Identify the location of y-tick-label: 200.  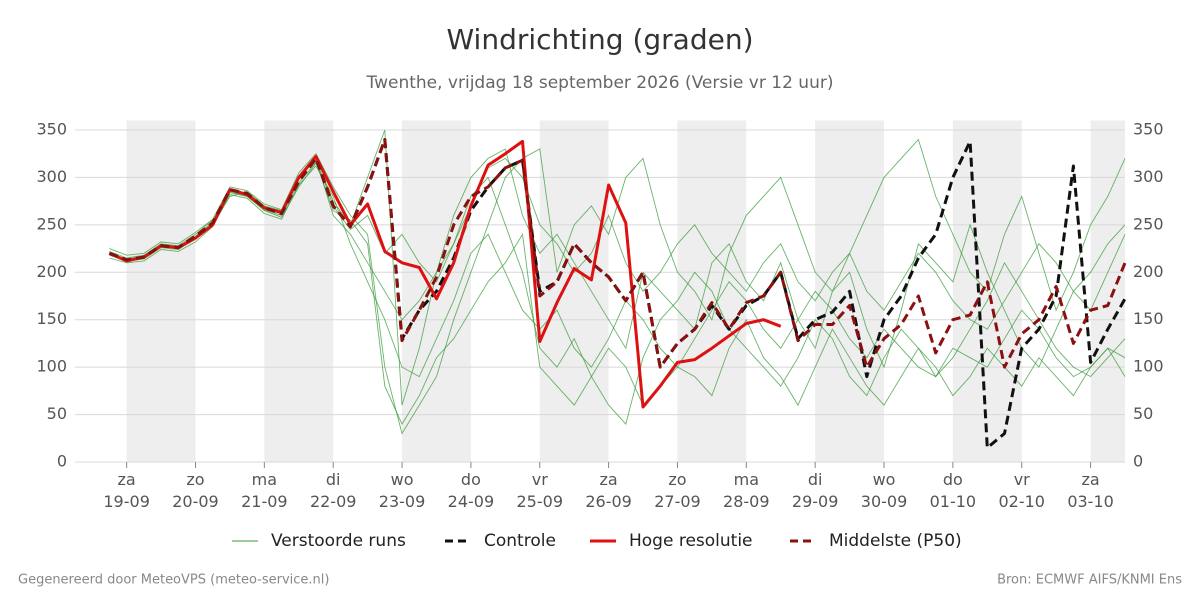
(51, 271).